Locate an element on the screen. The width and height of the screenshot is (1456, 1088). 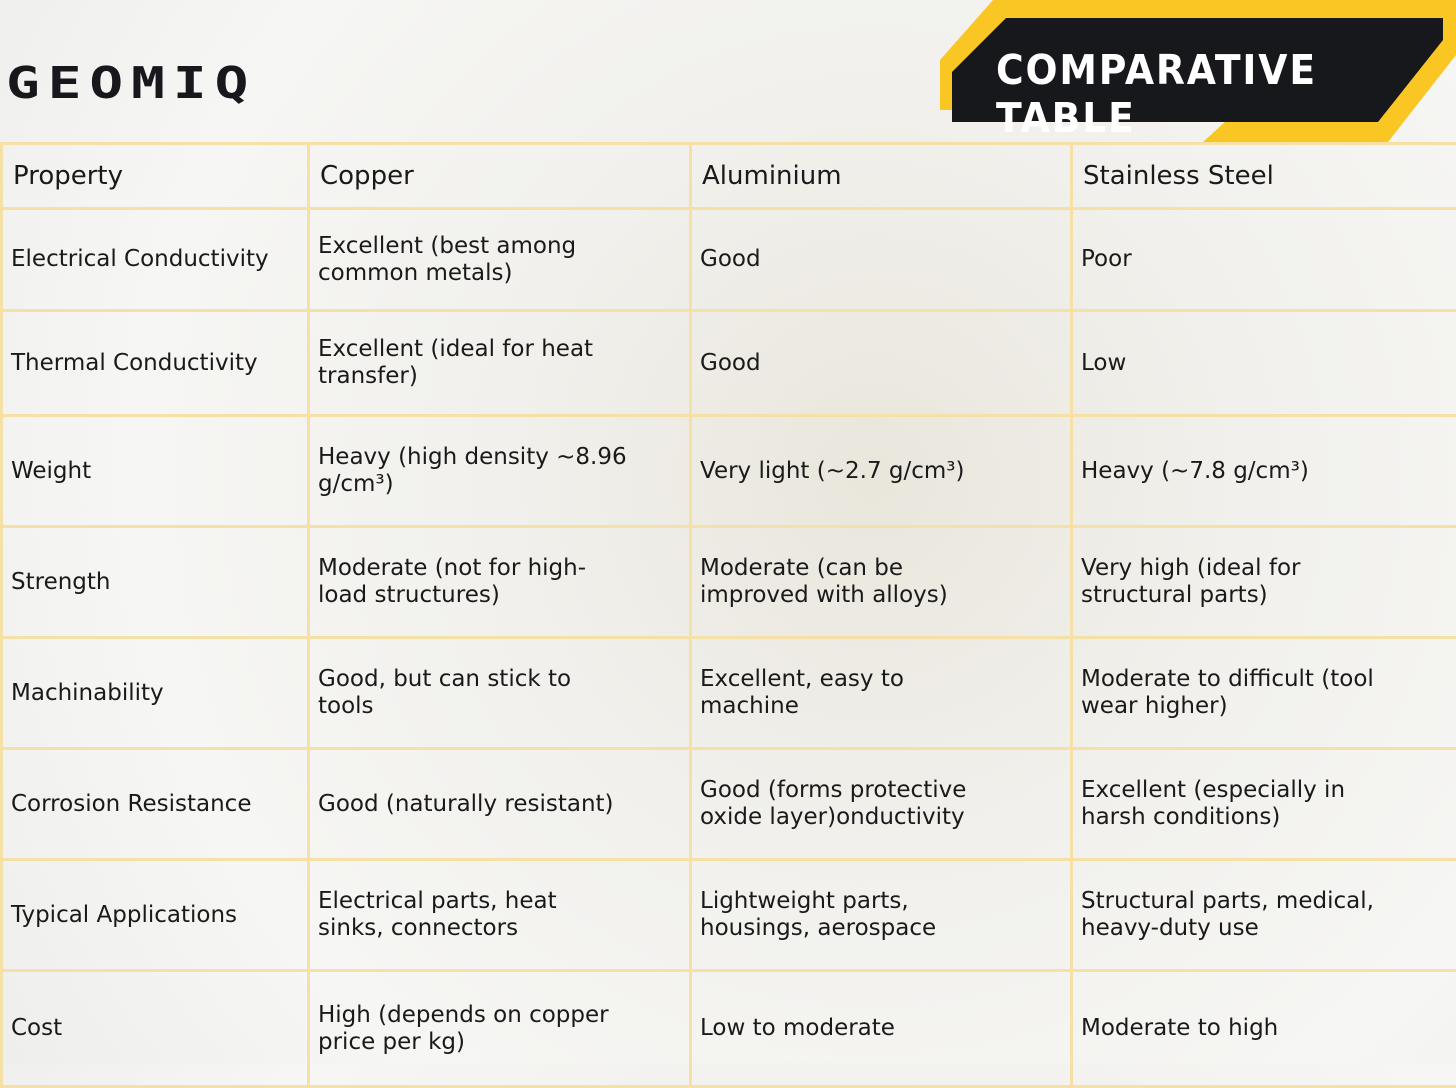
cell-text: Machinability is located at coordinates (152, 693).